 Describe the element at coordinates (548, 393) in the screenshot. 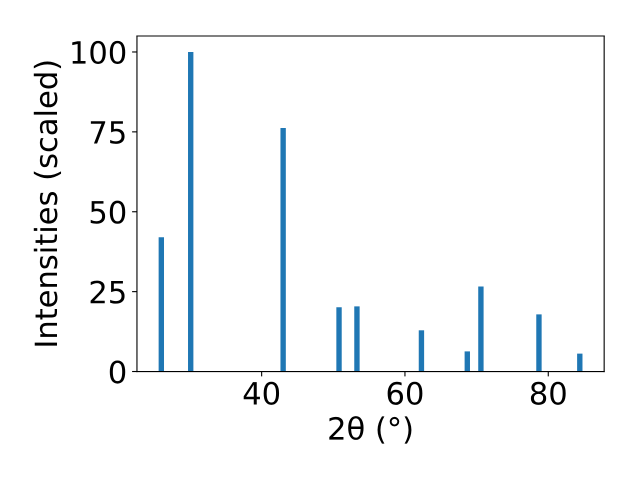

I see `x-tick-label: 80` at that location.